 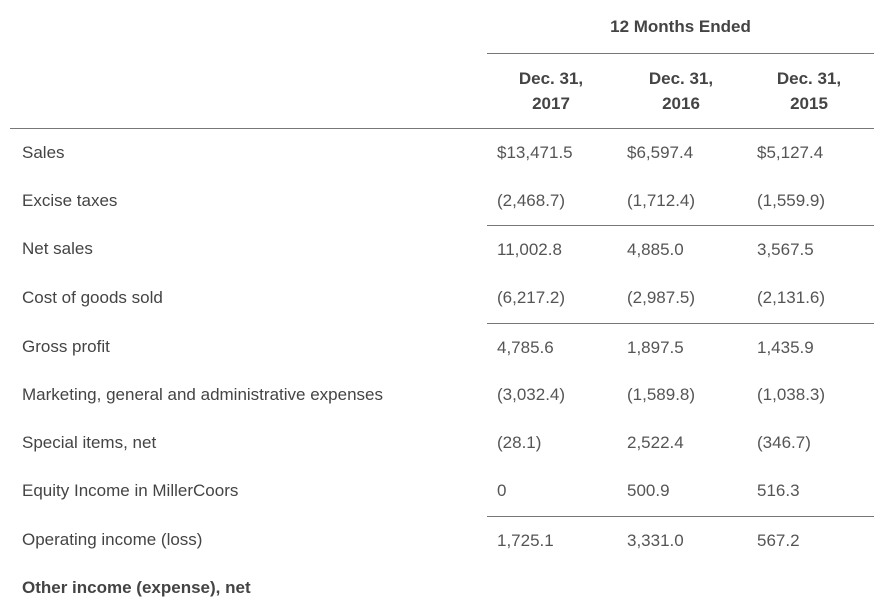 What do you see at coordinates (136, 587) in the screenshot?
I see `section-label-other-income: Other income (expense), net` at bounding box center [136, 587].